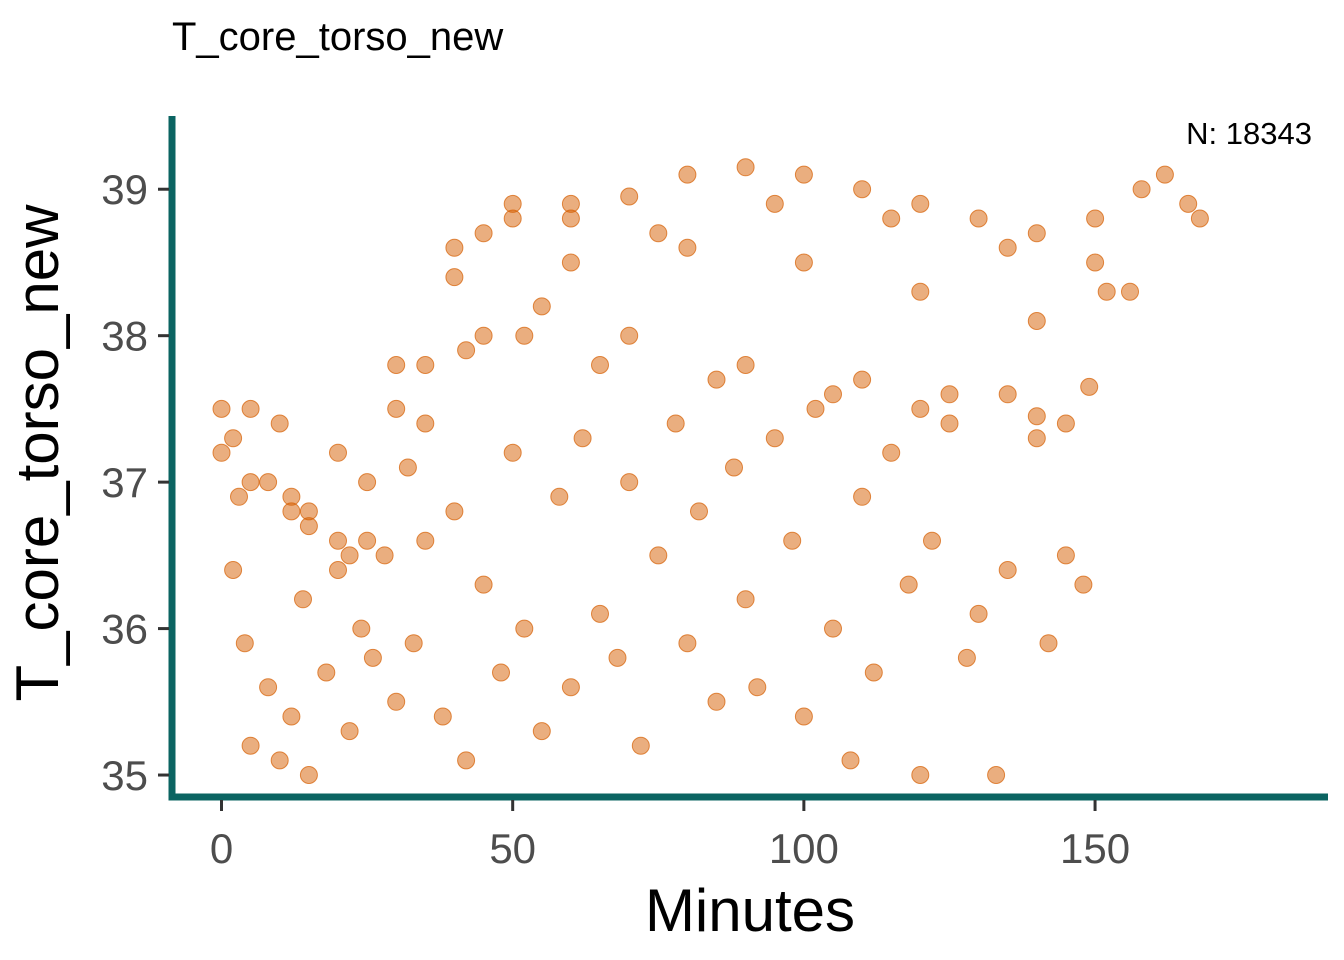  I want to click on y-tick-label-3: 38, so click(124, 336).